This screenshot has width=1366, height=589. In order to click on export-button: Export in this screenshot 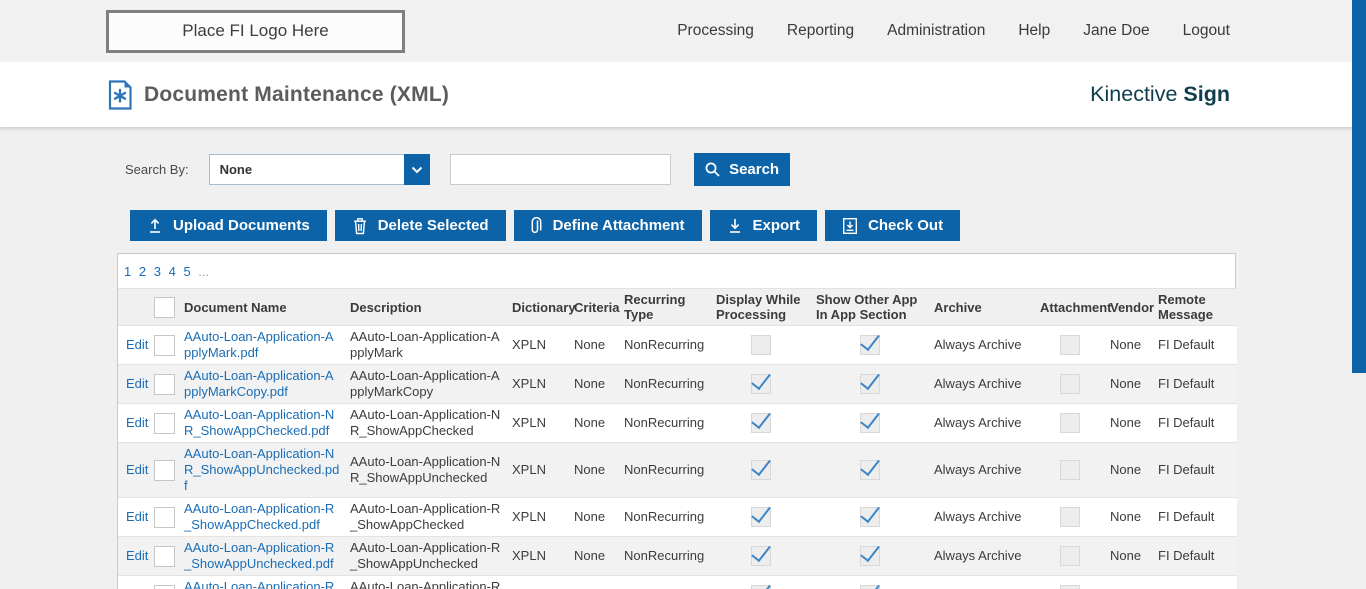, I will do `click(763, 225)`.